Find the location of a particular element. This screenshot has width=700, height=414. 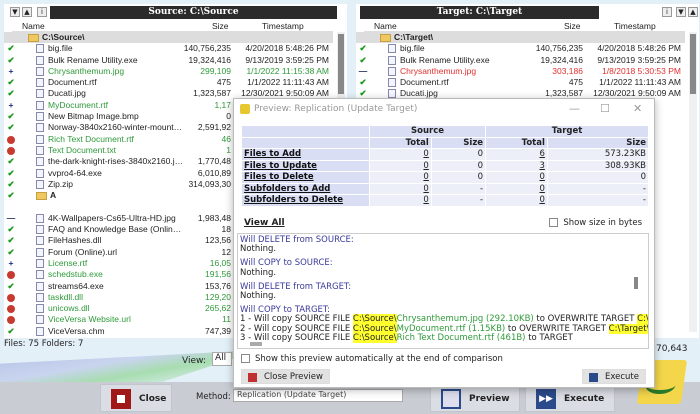

summary-label-link: Files to Update is located at coordinates (305, 165).